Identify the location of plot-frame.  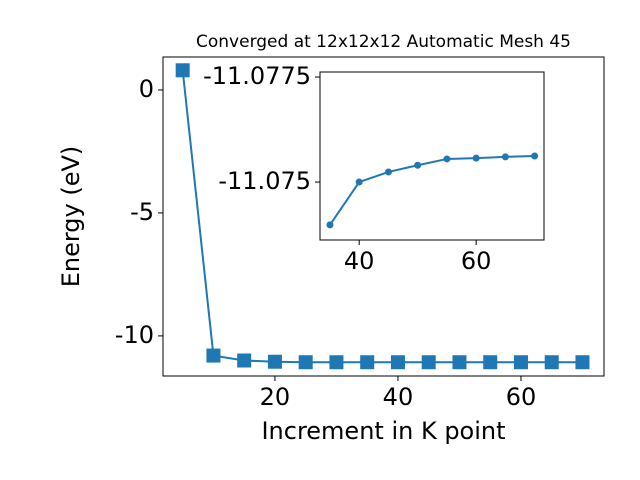
(432, 156).